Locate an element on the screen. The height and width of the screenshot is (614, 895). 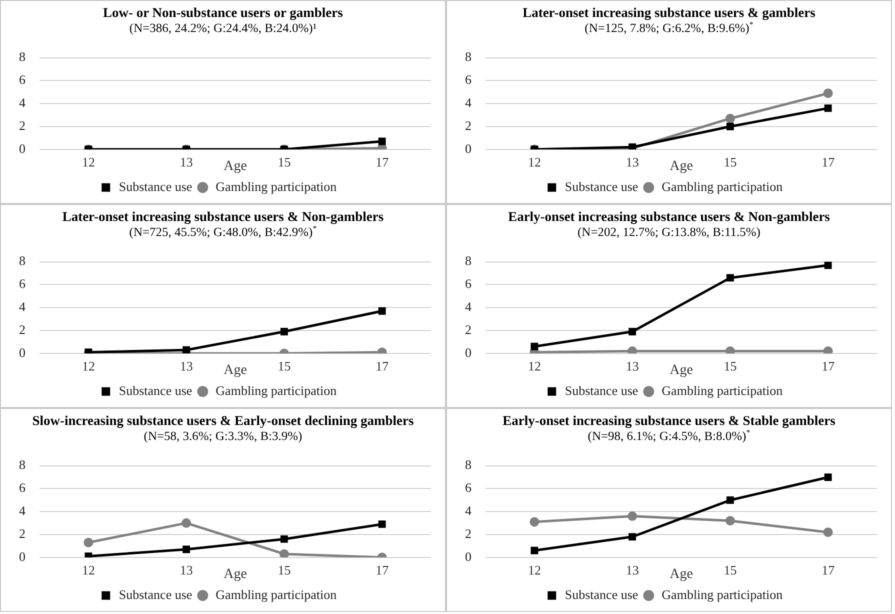
chart-subtitle: (N=202, 12.7%; G:13.8%, B:11.5%) is located at coordinates (669, 232).